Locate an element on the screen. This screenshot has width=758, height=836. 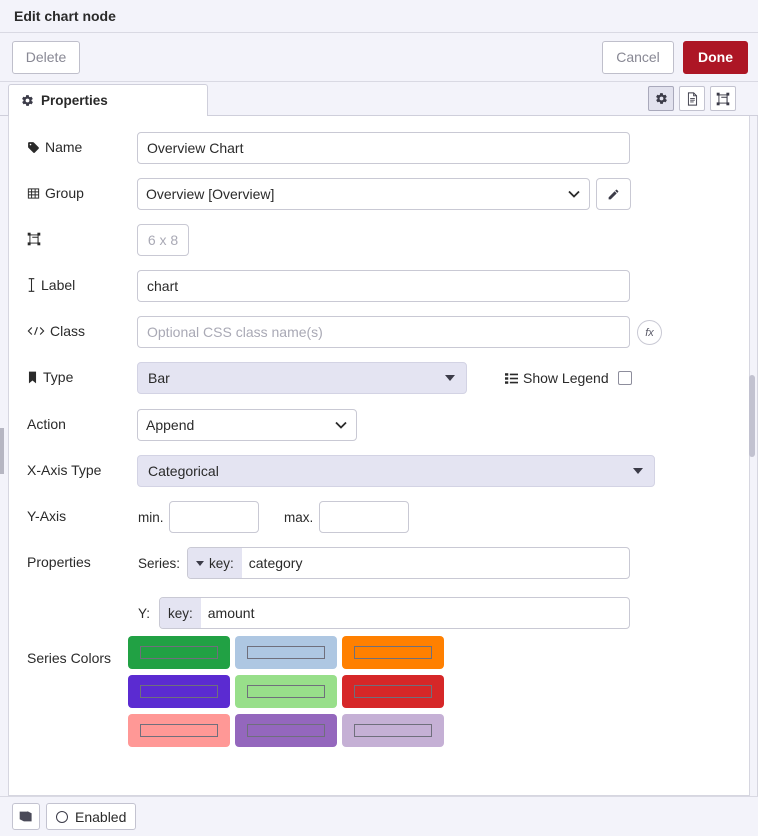
row-series-colors: Series Colors is located at coordinates (379, 653).